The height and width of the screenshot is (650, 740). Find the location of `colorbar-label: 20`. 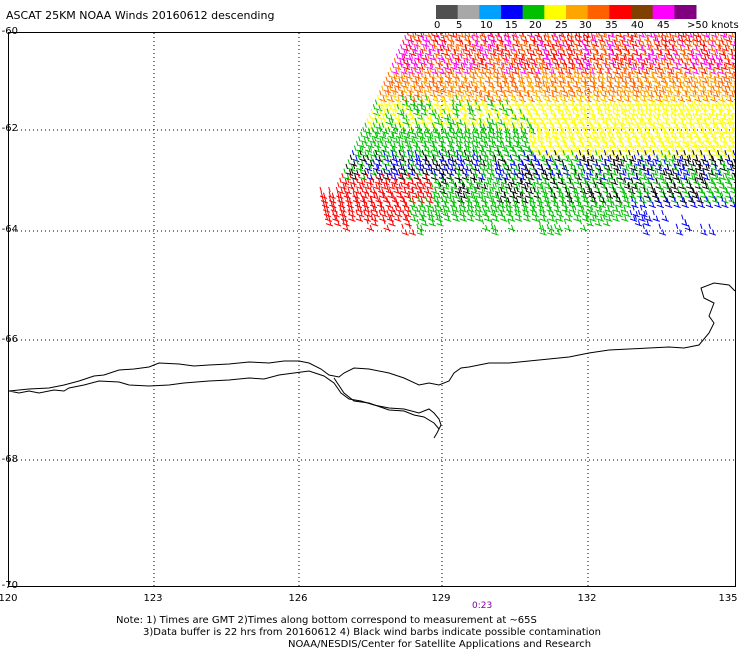

colorbar-label: 20 is located at coordinates (535, 25).